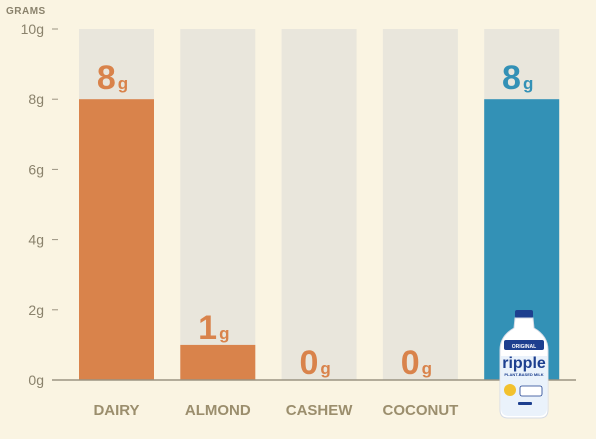 The width and height of the screenshot is (596, 439). Describe the element at coordinates (36, 169) in the screenshot. I see `y-tick-label: 6g` at that location.